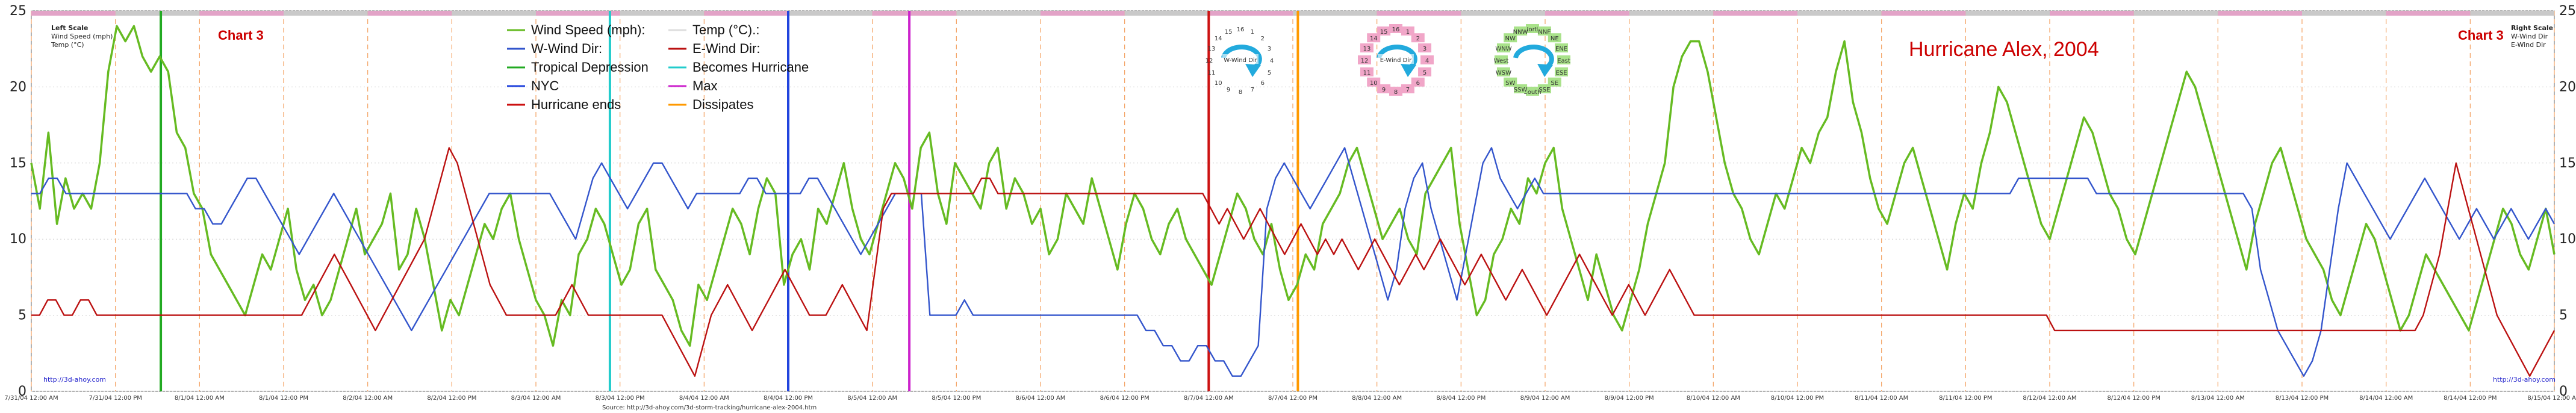  What do you see at coordinates (200, 399) in the screenshot?
I see `x-tick-label: 8/1/04 12:00 AM` at bounding box center [200, 399].